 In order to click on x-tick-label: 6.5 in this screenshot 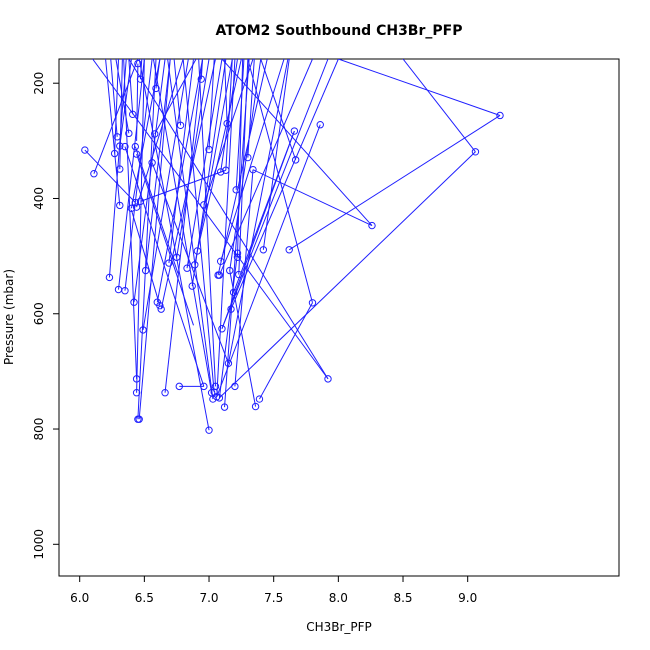, I will do `click(144, 598)`.